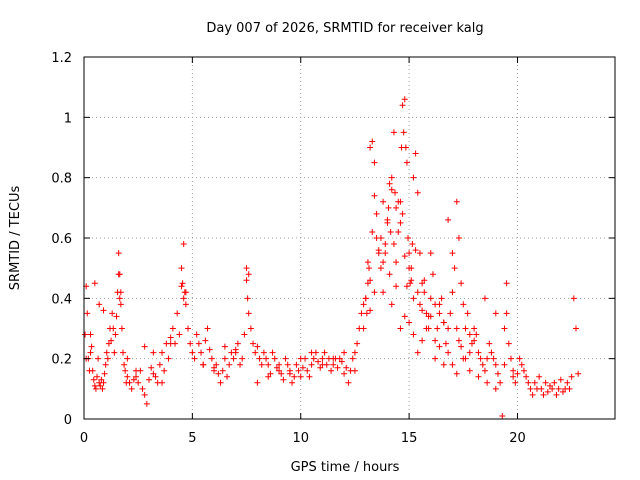 The image size is (640, 480). I want to click on x-tick-label: 0, so click(84, 438).